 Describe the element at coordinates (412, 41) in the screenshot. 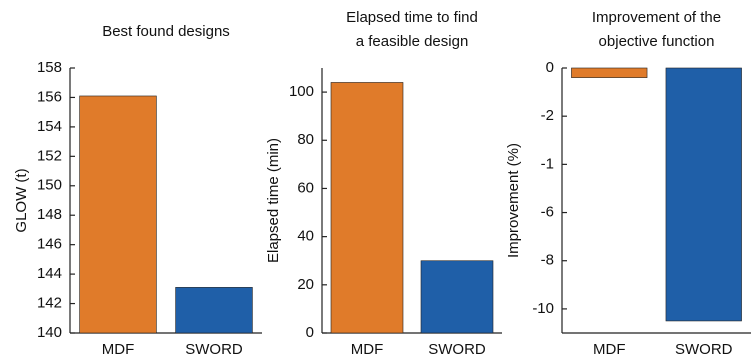

I see `chart-title: a feasible design` at that location.